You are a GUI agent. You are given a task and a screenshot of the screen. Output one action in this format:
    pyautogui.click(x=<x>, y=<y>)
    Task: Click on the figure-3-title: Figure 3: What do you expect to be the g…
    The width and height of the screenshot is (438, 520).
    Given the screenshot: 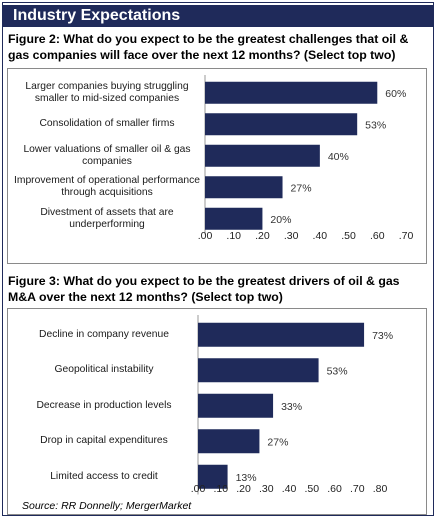 What is the action you would take?
    pyautogui.click(x=204, y=289)
    